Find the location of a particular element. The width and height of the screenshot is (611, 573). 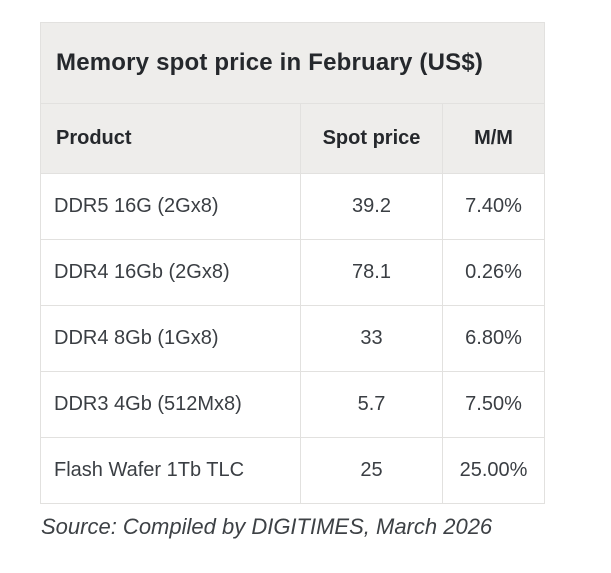

table-row: Flash Wafer 1Tb TLC 25 25.00% is located at coordinates (293, 470).